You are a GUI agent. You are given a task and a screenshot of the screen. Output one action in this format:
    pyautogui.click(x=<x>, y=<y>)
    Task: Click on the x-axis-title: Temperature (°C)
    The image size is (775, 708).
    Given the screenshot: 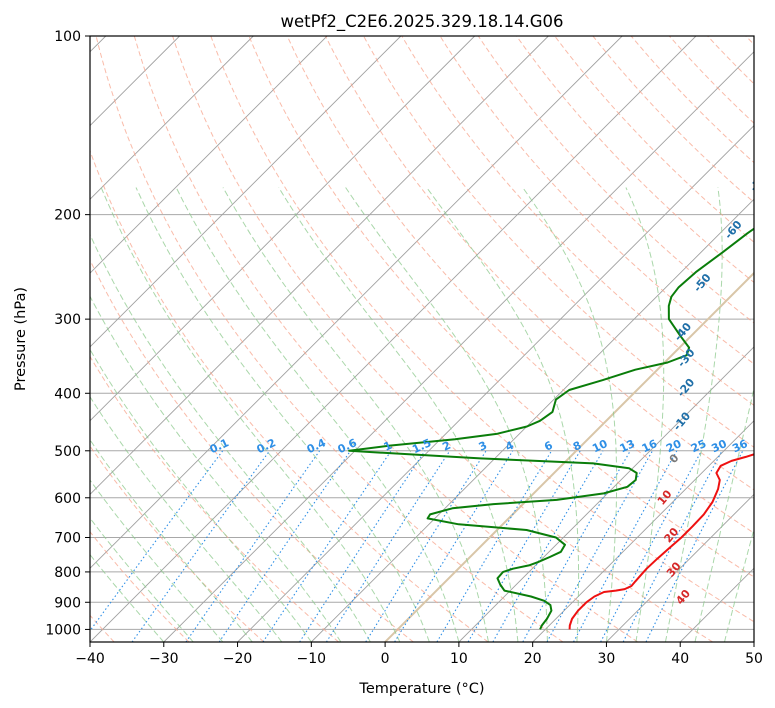 What is the action you would take?
    pyautogui.click(x=421, y=689)
    